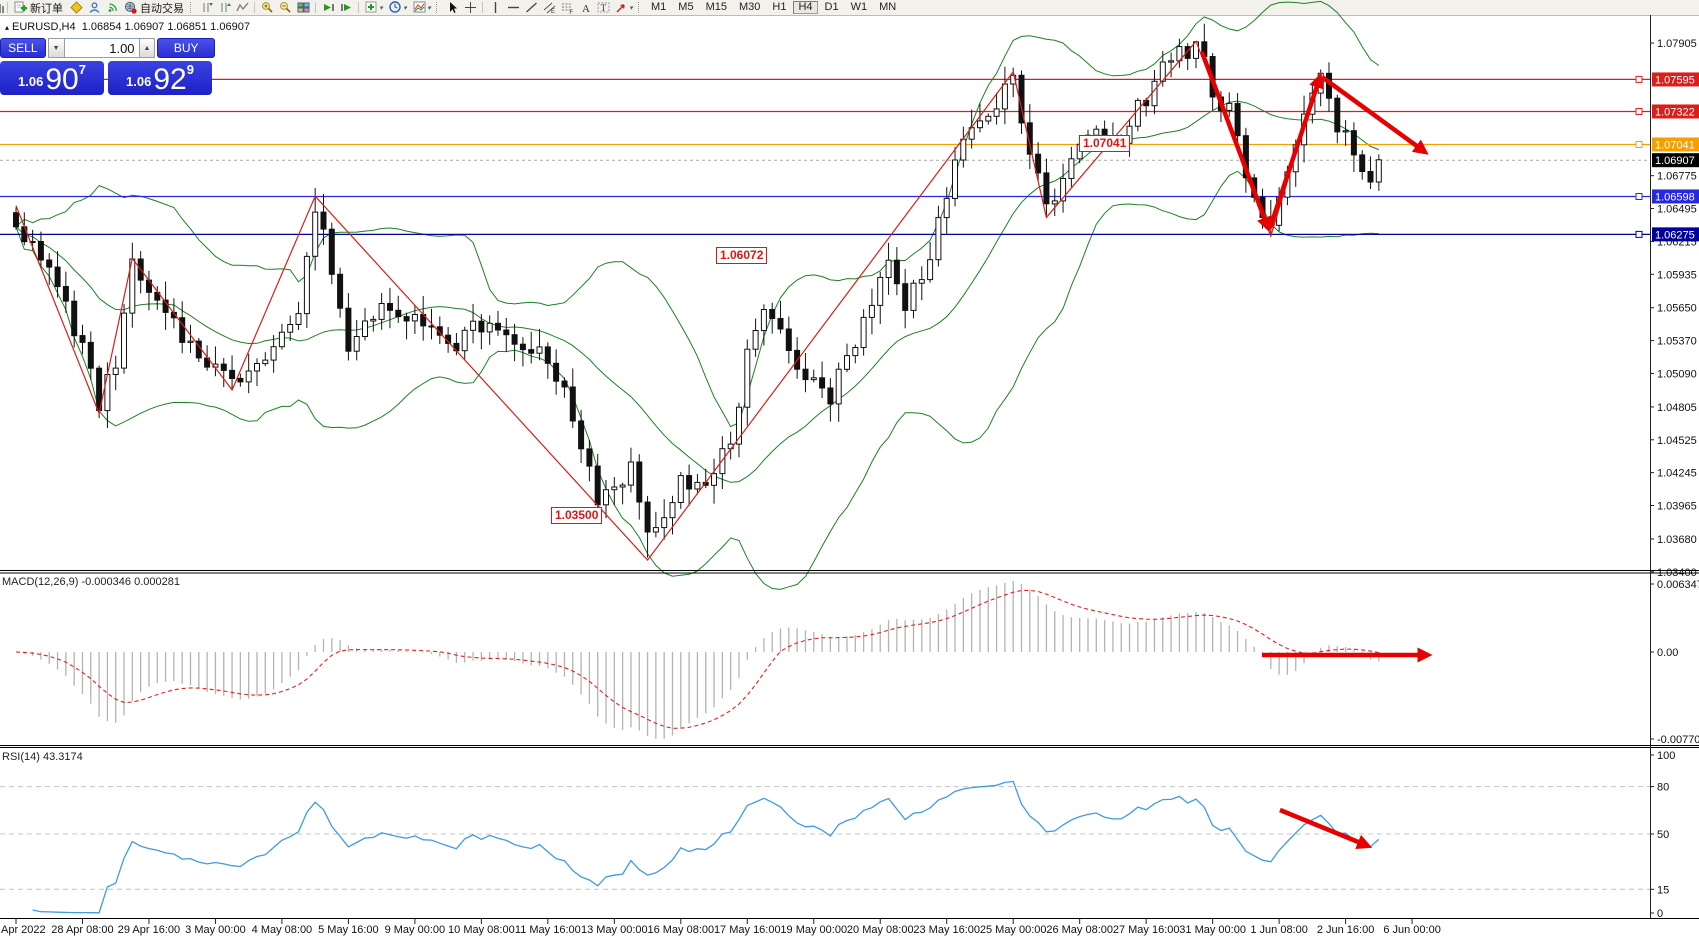 The height and width of the screenshot is (936, 1699). What do you see at coordinates (1677, 540) in the screenshot?
I see `price-tick-label: 1.03680` at bounding box center [1677, 540].